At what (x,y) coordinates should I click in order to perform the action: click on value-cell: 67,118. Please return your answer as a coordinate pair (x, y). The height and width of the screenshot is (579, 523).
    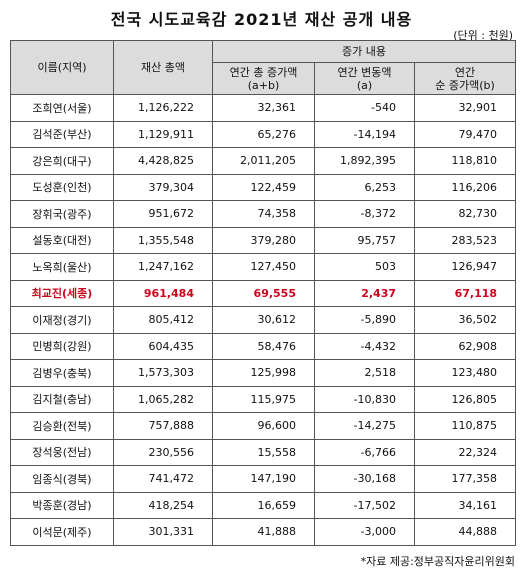
    Looking at the image, I should click on (465, 293).